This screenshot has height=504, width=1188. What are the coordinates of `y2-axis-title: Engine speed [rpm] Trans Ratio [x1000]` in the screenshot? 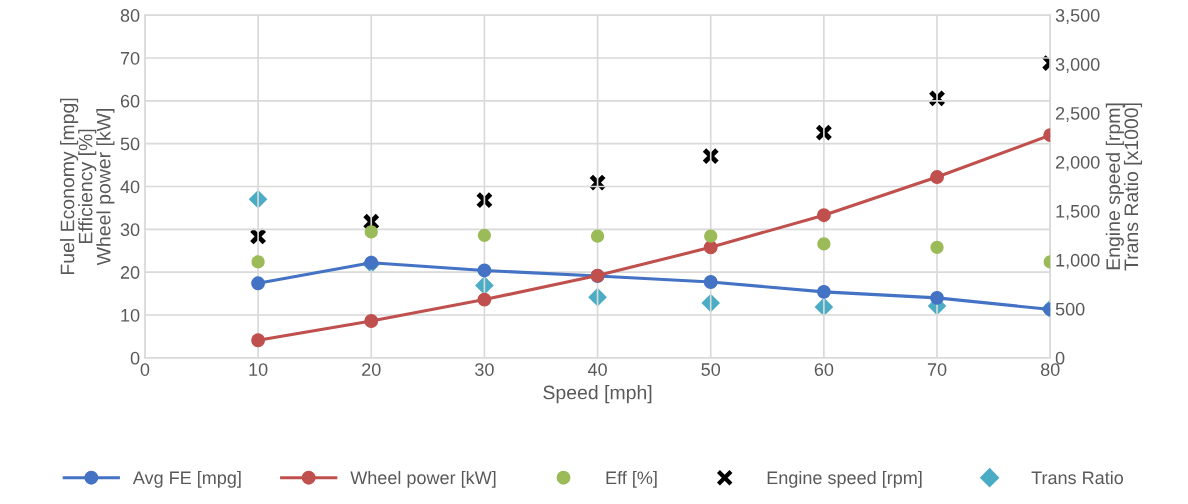 It's located at (1124, 187).